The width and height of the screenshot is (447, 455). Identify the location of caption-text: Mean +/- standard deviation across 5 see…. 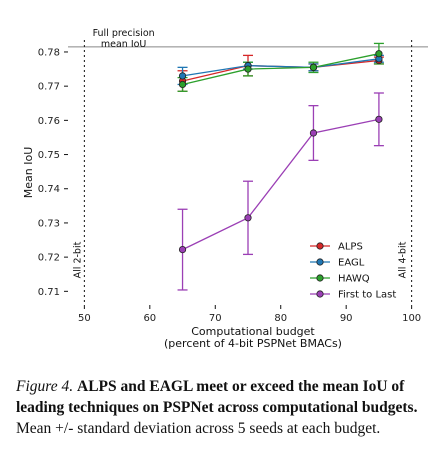
(198, 428).